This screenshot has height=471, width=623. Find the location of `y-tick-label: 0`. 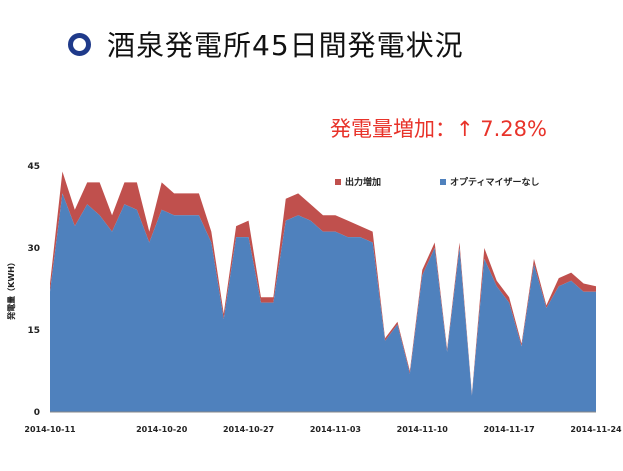

y-tick-label: 0 is located at coordinates (37, 413).